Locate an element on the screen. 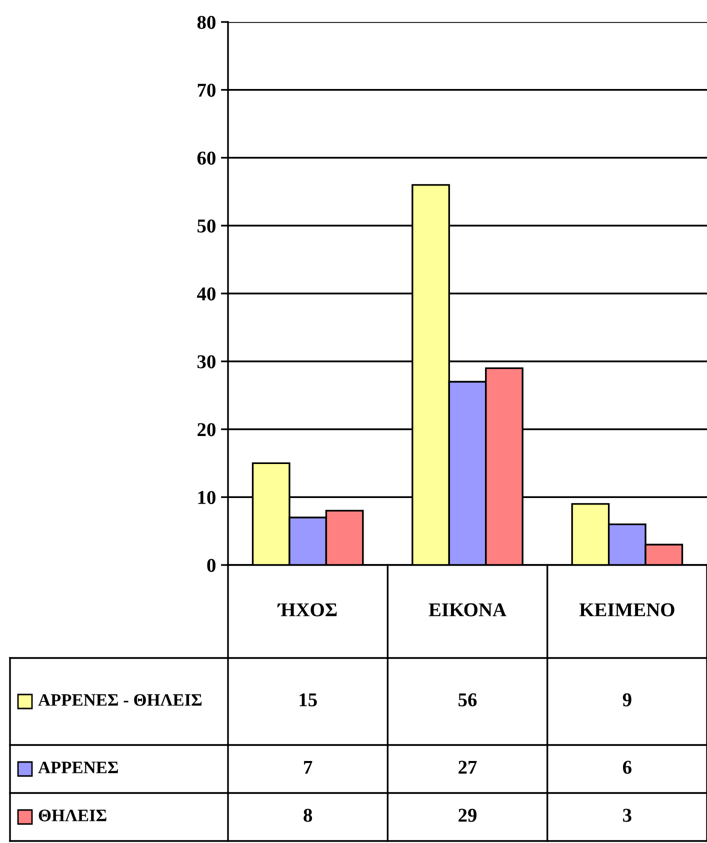  y-tick-label: 80 is located at coordinates (206, 22).